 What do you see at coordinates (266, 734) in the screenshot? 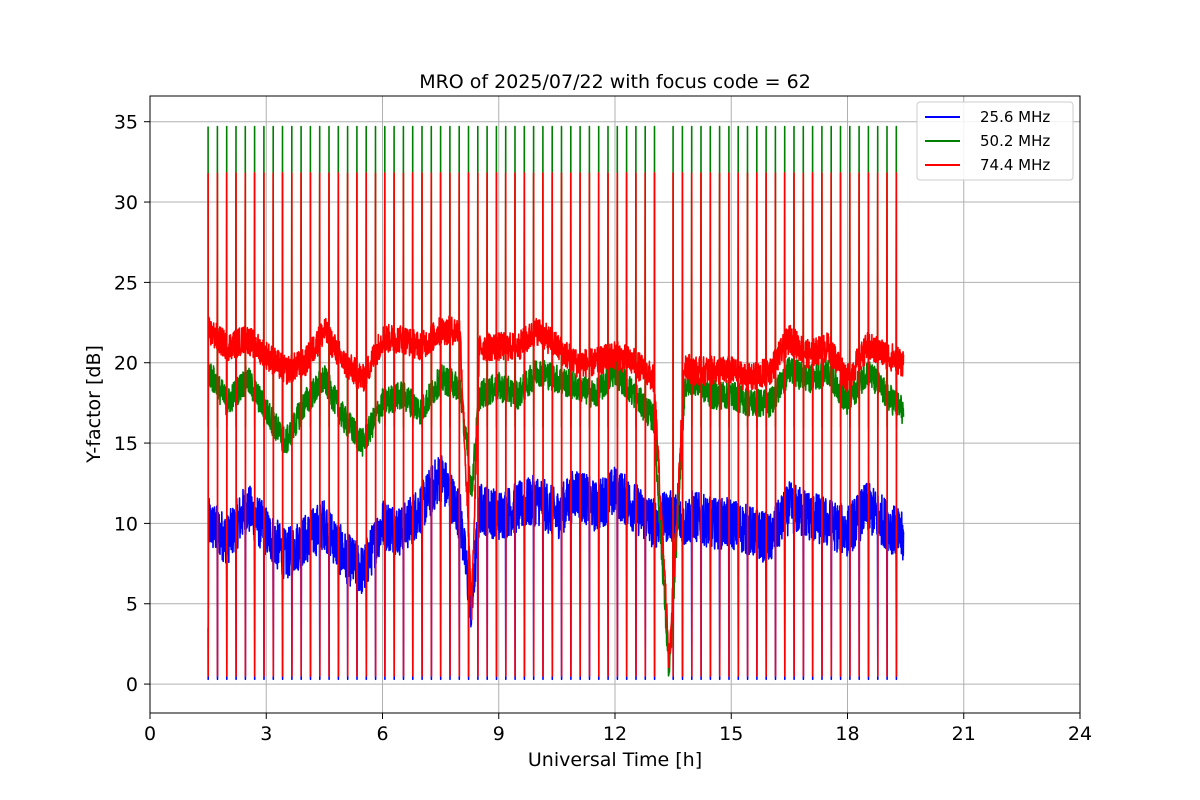
I see `x-tick-label: 3` at bounding box center [266, 734].